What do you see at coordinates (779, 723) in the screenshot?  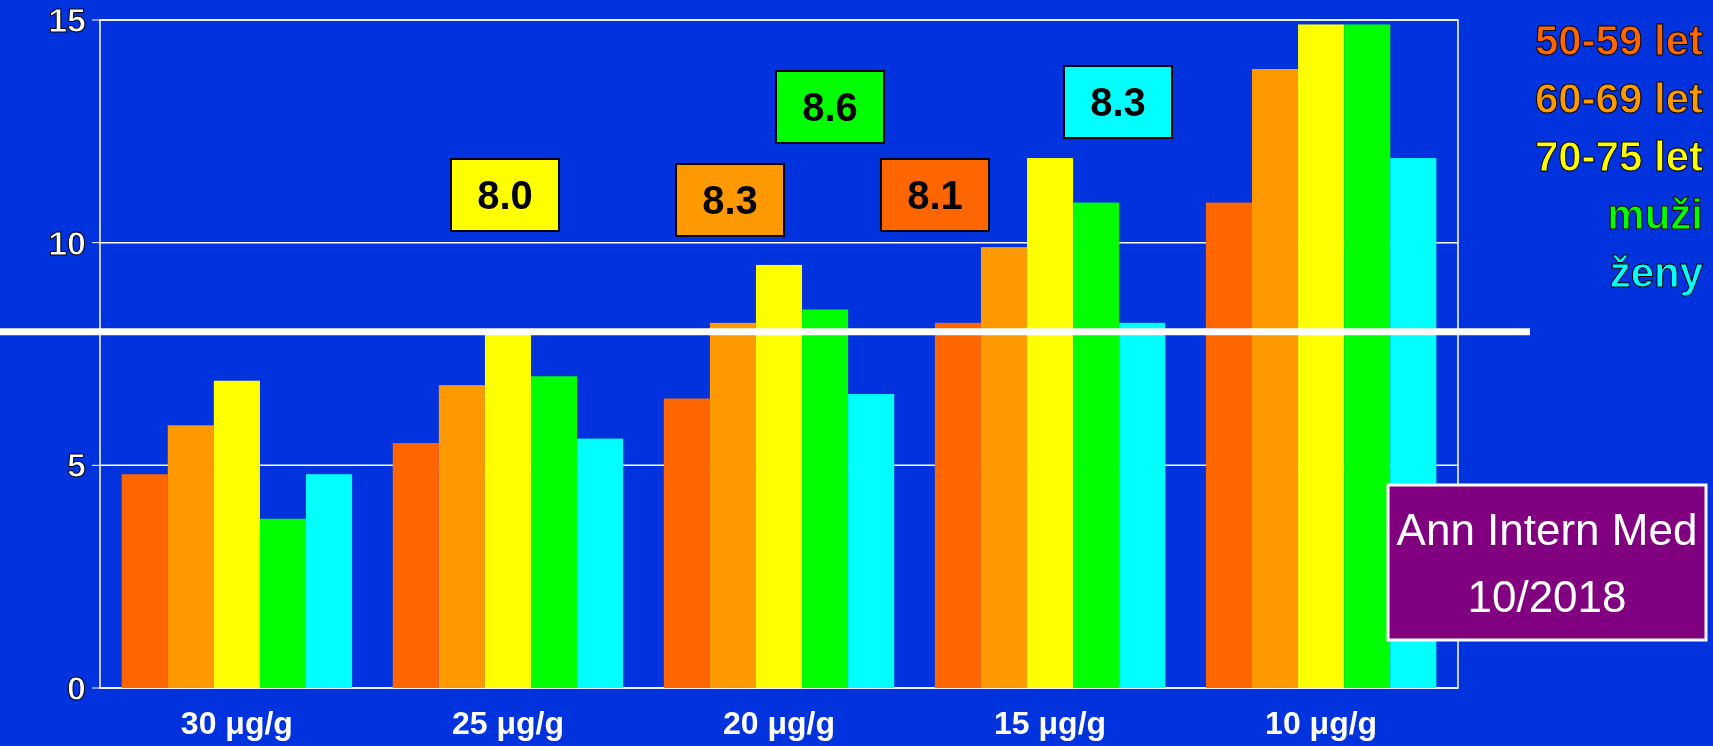 I see `x-tick-label: 20 μg/g` at bounding box center [779, 723].